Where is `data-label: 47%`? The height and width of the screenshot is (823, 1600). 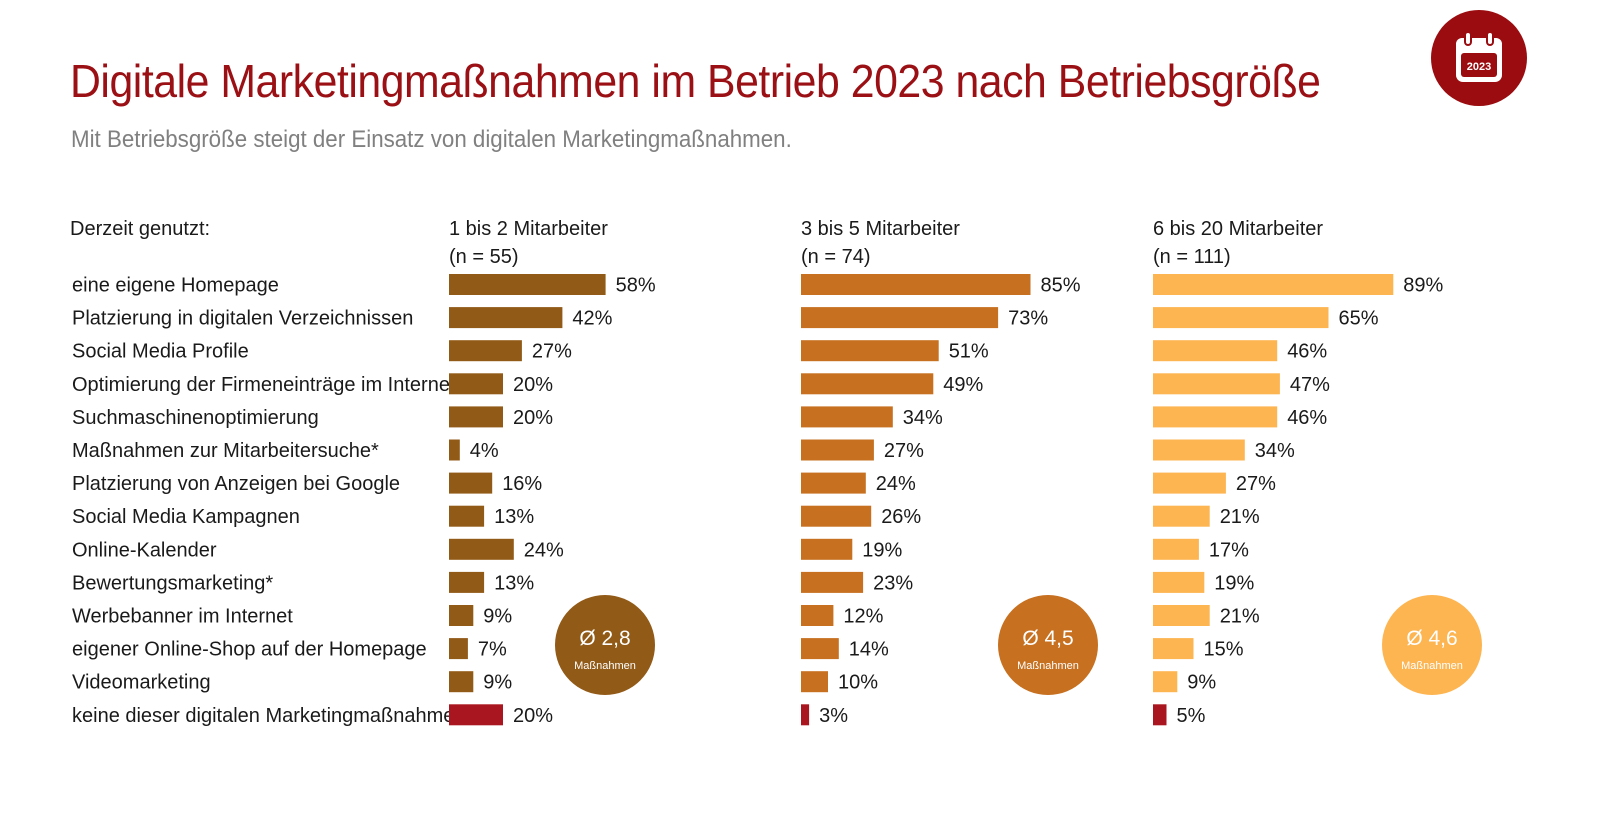
data-label: 47% is located at coordinates (1310, 385).